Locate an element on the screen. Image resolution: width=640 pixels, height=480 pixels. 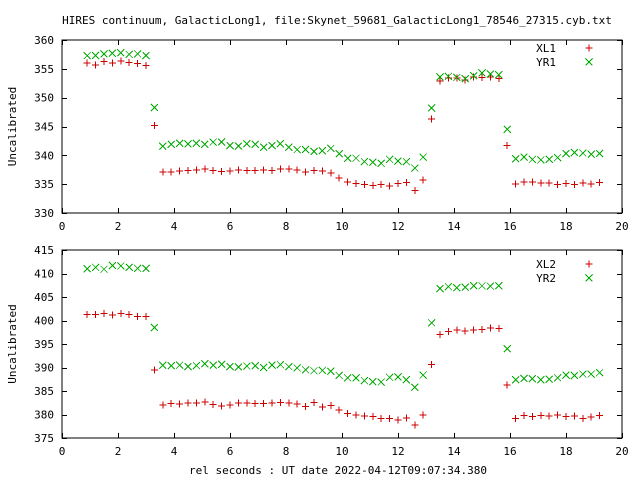
legend-label: YR2 is located at coordinates (546, 278).